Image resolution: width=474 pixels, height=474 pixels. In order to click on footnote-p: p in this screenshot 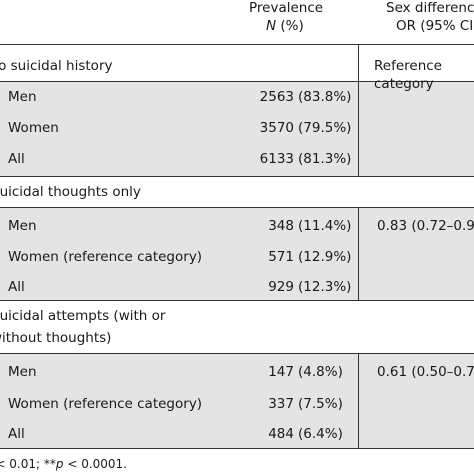, I will do `click(59, 464)`.